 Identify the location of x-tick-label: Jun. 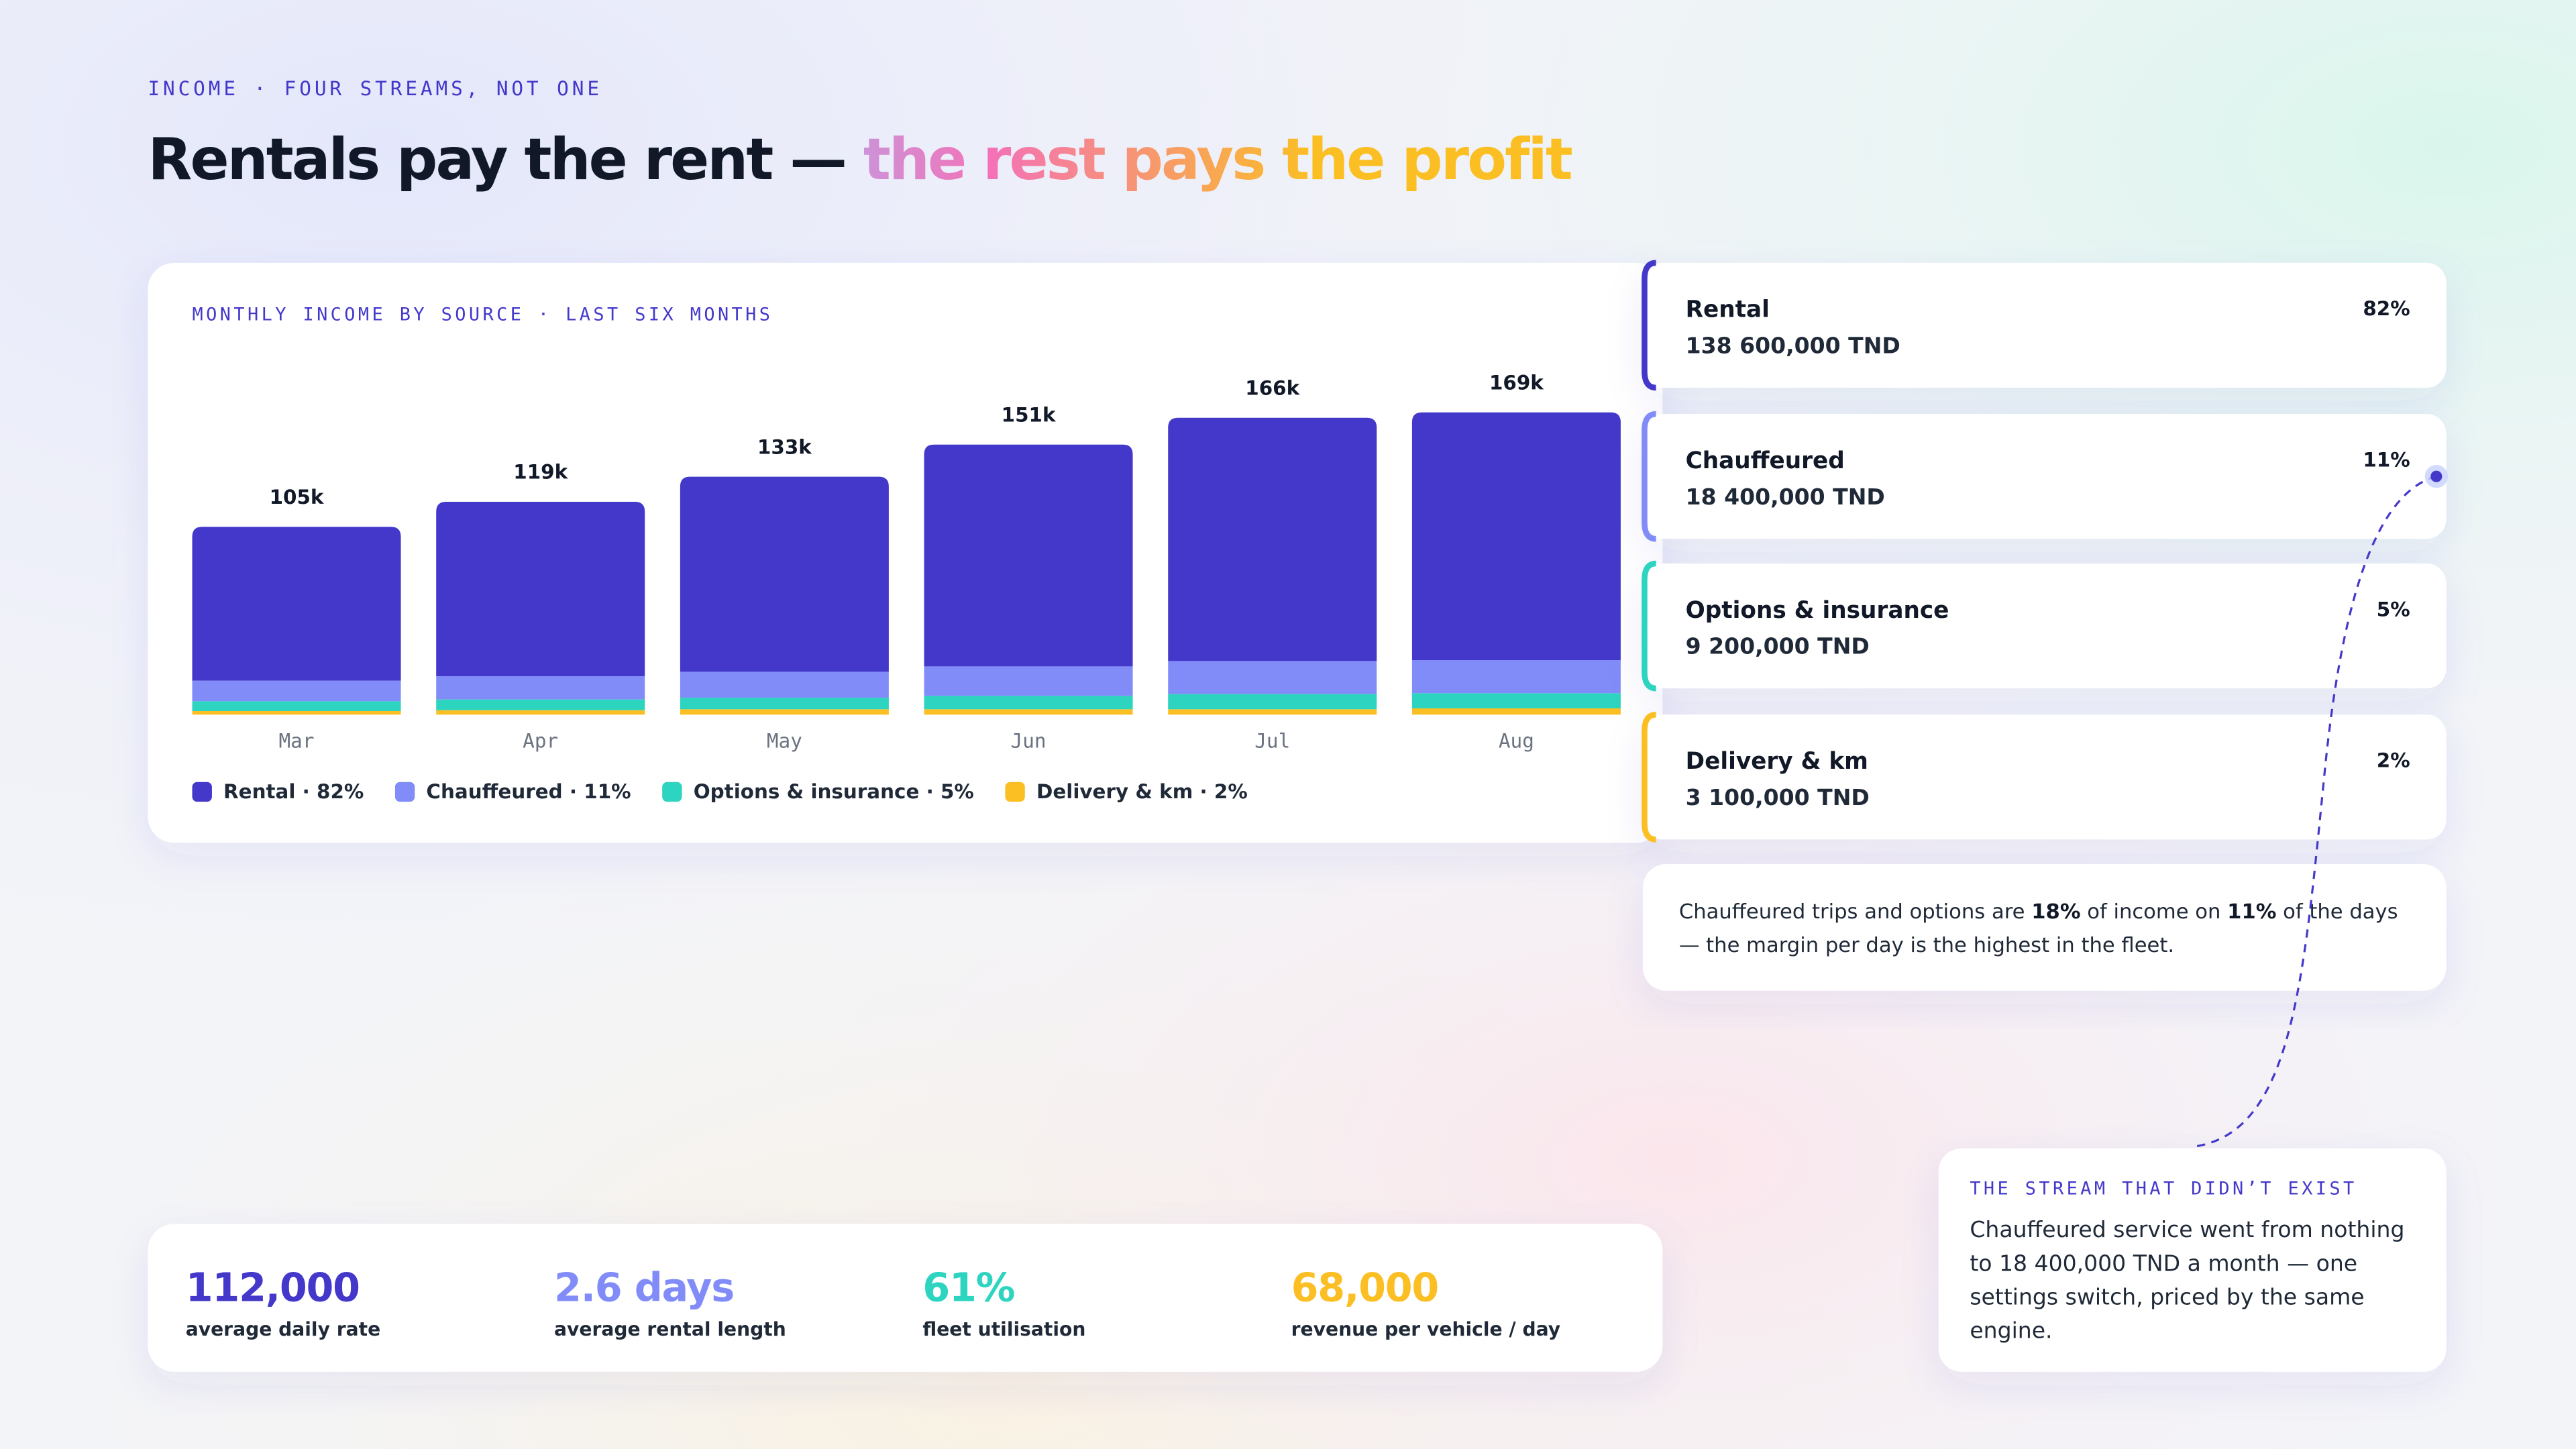
(1028, 740).